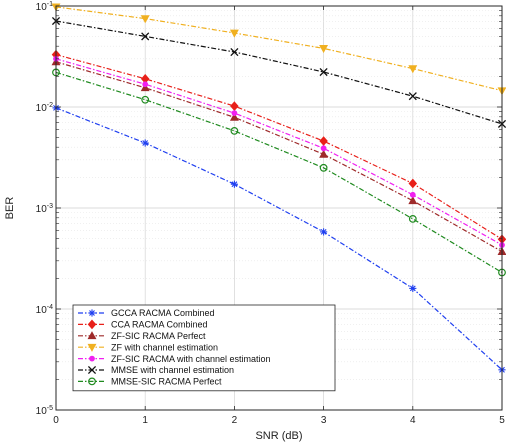 This screenshot has height=448, width=506. I want to click on y-tick-label: 10⁻⁴, so click(44, 310).